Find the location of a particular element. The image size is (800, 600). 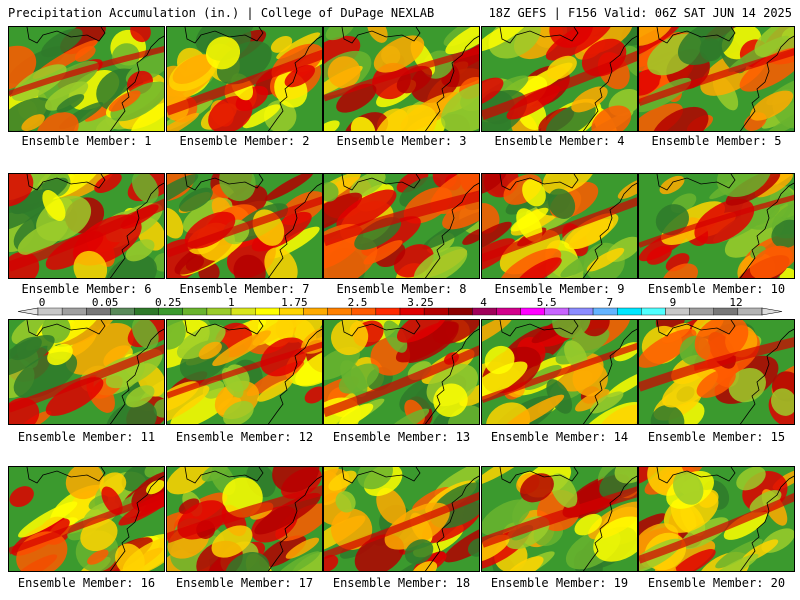

colorbar-tick-label: 2.5 is located at coordinates (358, 302).